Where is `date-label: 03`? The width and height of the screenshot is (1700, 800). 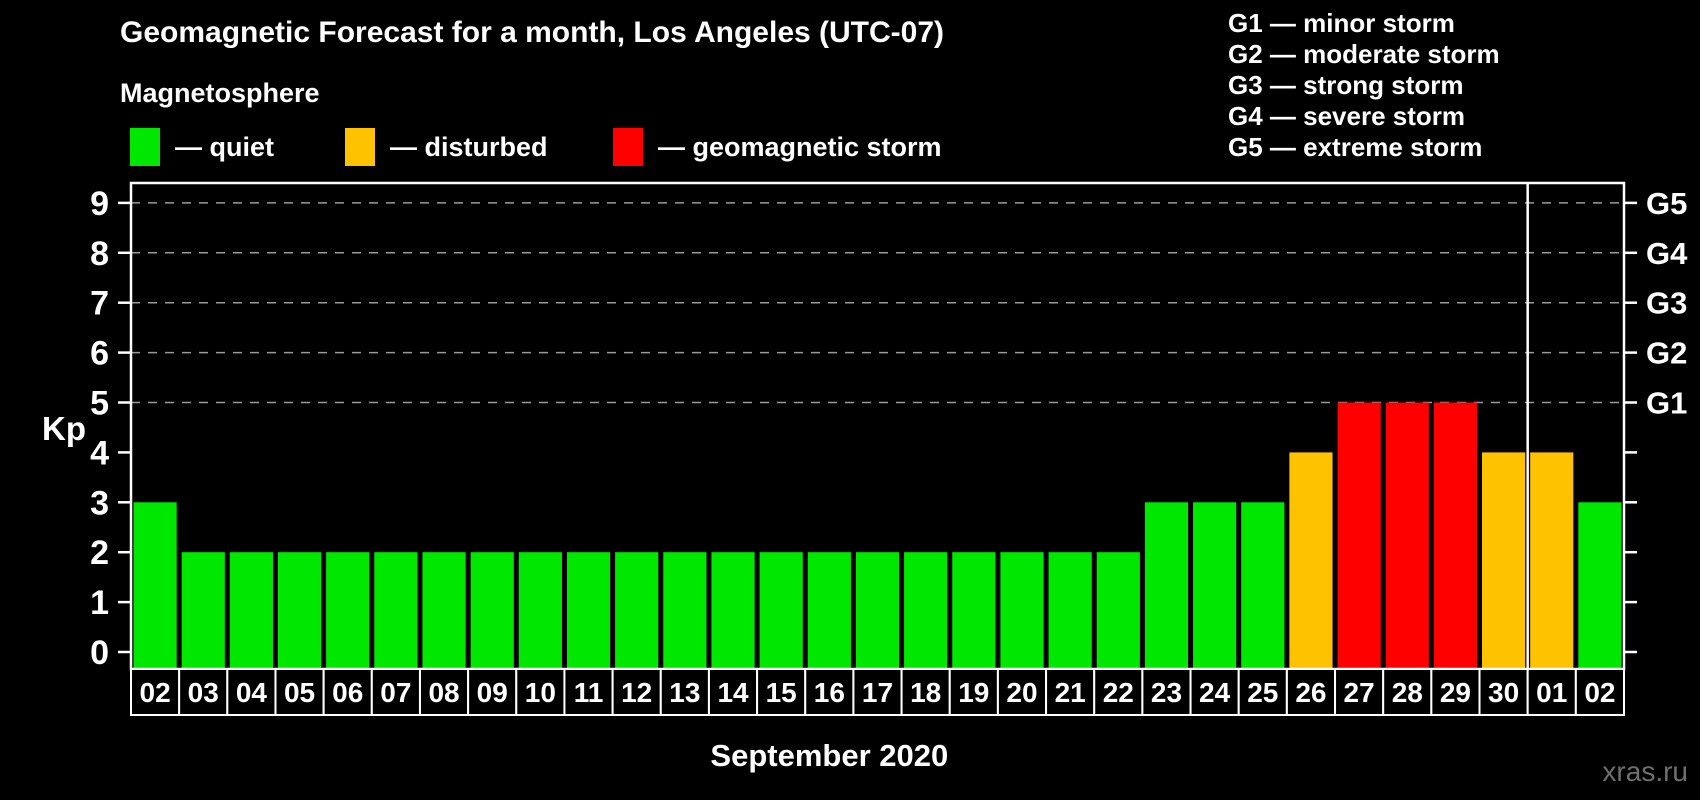 date-label: 03 is located at coordinates (203, 692).